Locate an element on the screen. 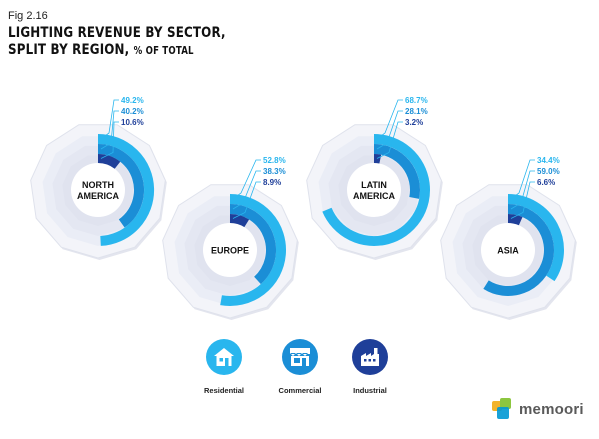 This screenshot has height=439, width=599. value-label-commercial: 59.0% is located at coordinates (548, 171).